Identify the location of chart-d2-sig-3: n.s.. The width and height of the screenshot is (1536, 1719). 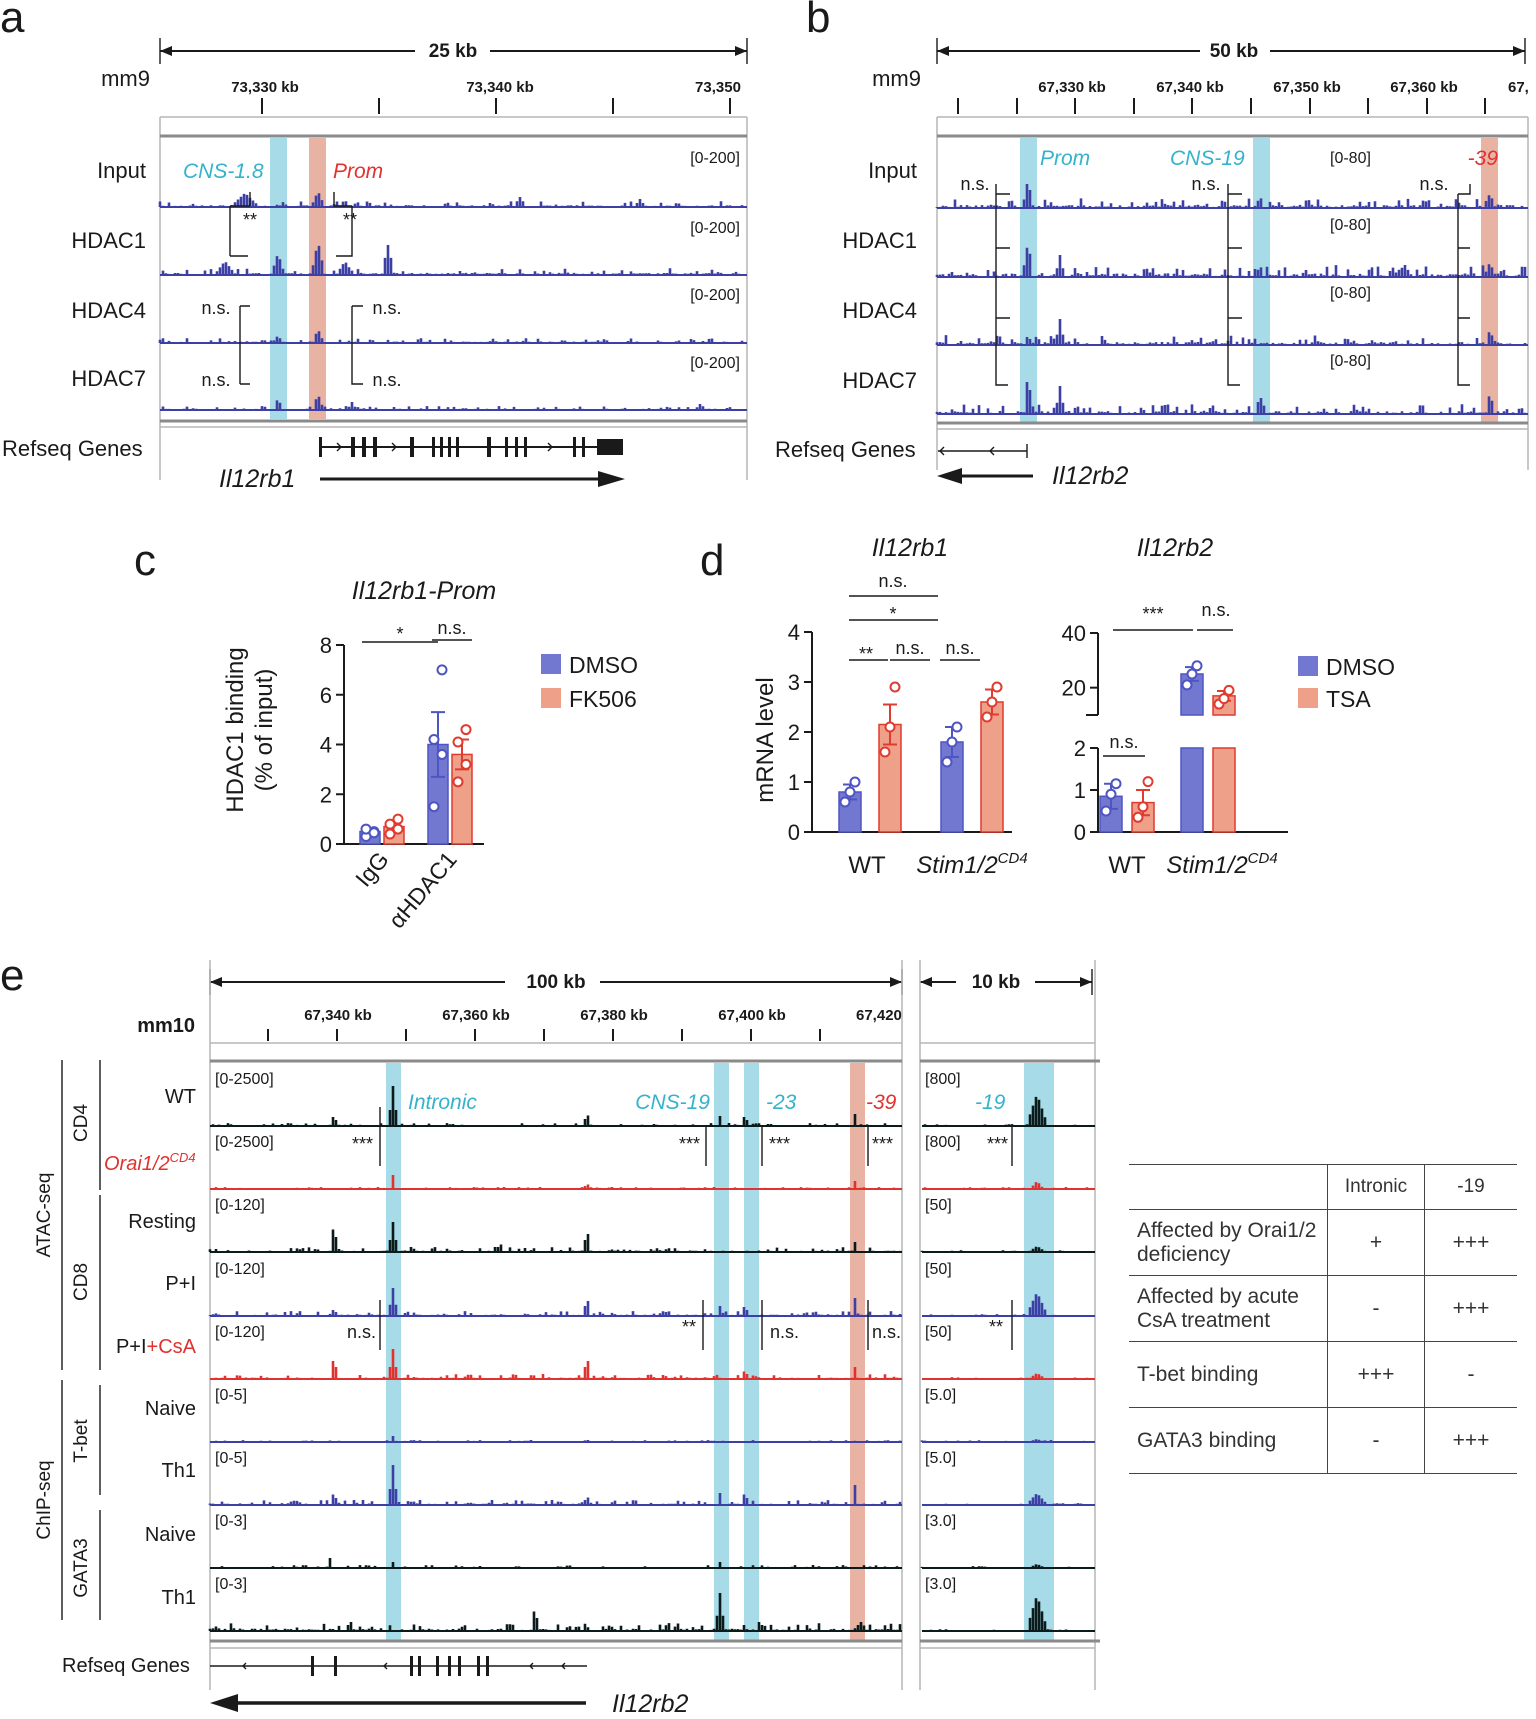
(1123, 742).